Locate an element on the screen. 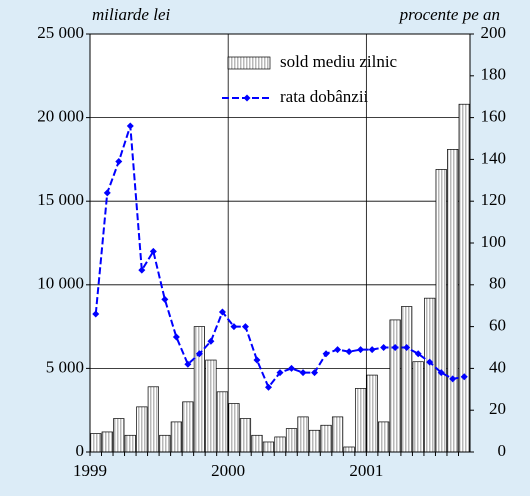 Image resolution: width=530 pixels, height=496 pixels. y-tick-label: 20 000 is located at coordinates (60, 116).